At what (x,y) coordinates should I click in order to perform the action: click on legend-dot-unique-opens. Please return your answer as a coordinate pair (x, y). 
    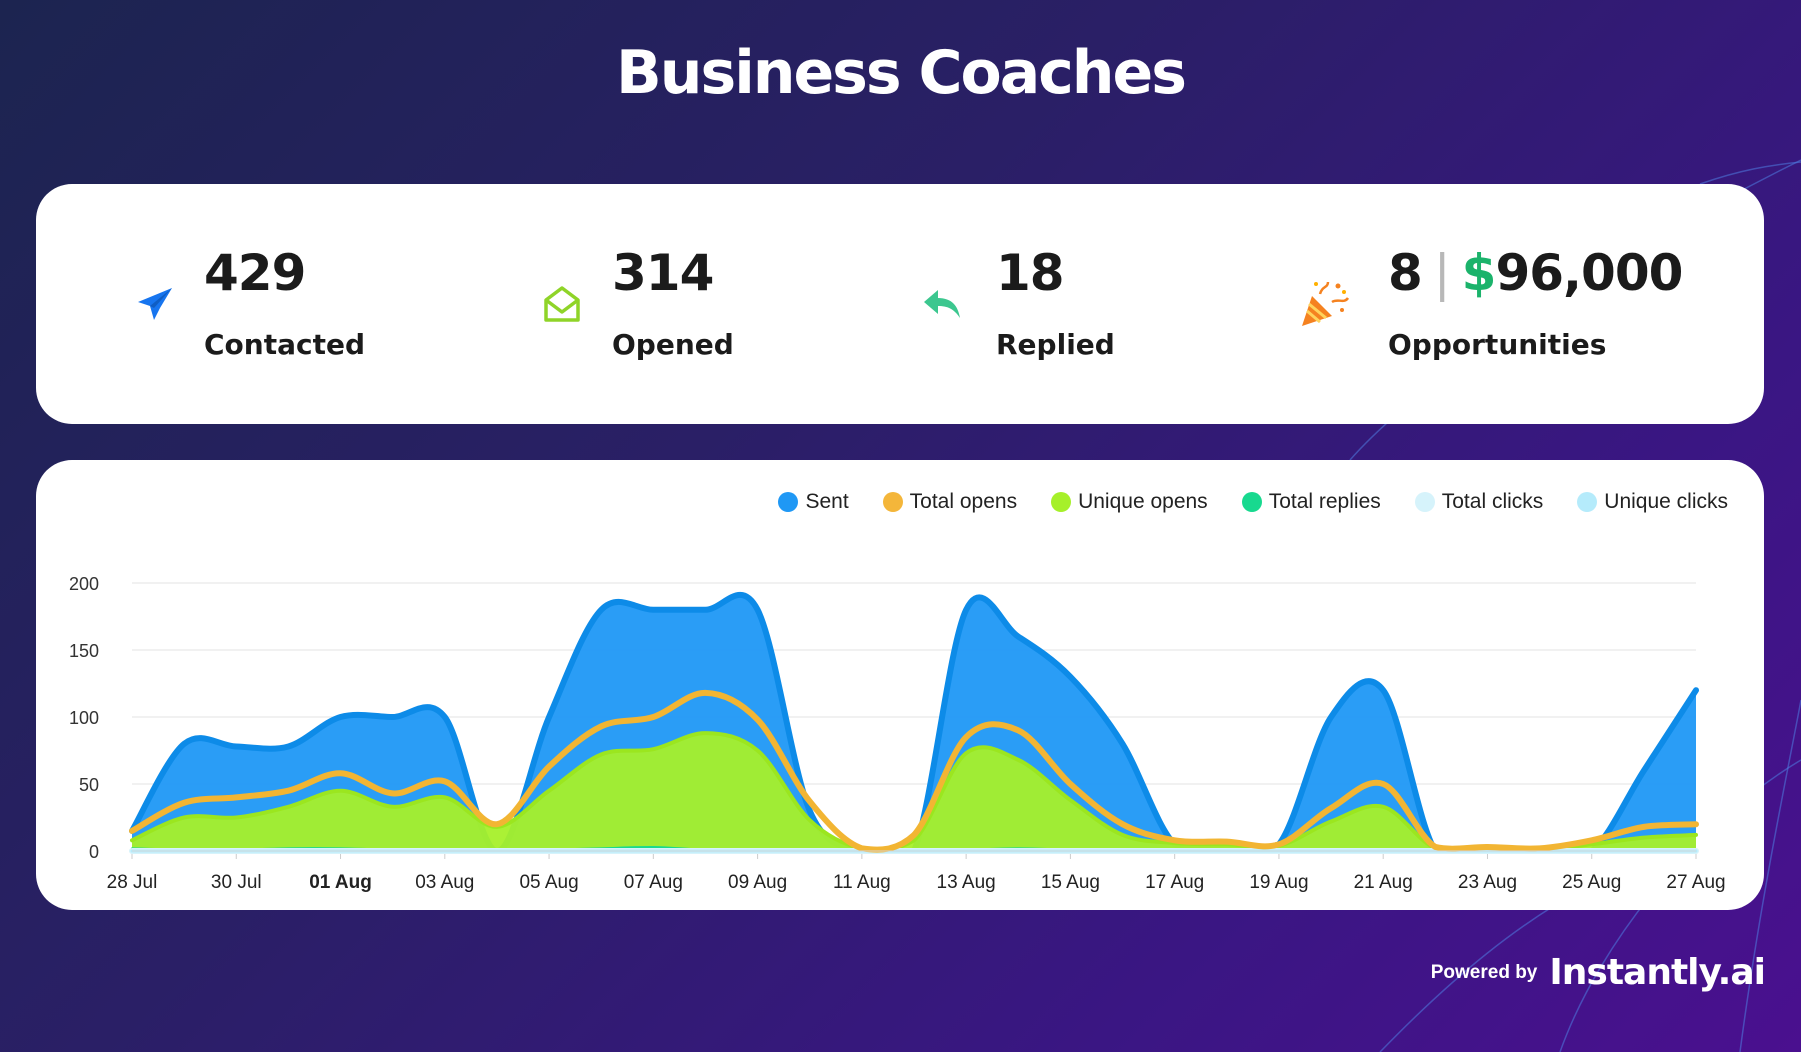
    Looking at the image, I should click on (1061, 502).